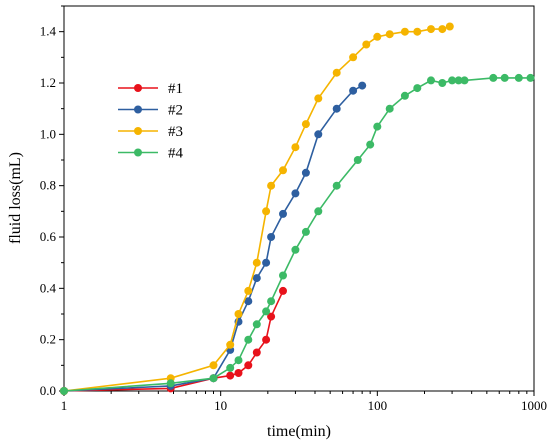 This screenshot has height=443, width=550. I want to click on y-tick-label: 1.4, so click(48, 31).